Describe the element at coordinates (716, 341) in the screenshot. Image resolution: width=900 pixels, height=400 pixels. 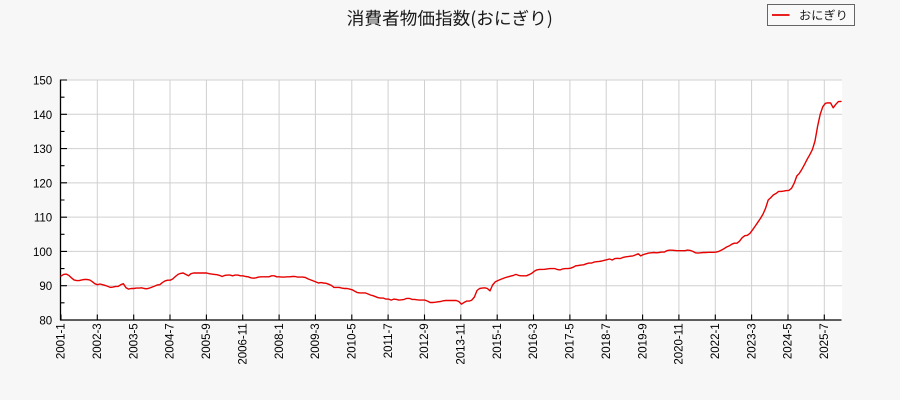
I see `svg-text: 2022-1` at that location.